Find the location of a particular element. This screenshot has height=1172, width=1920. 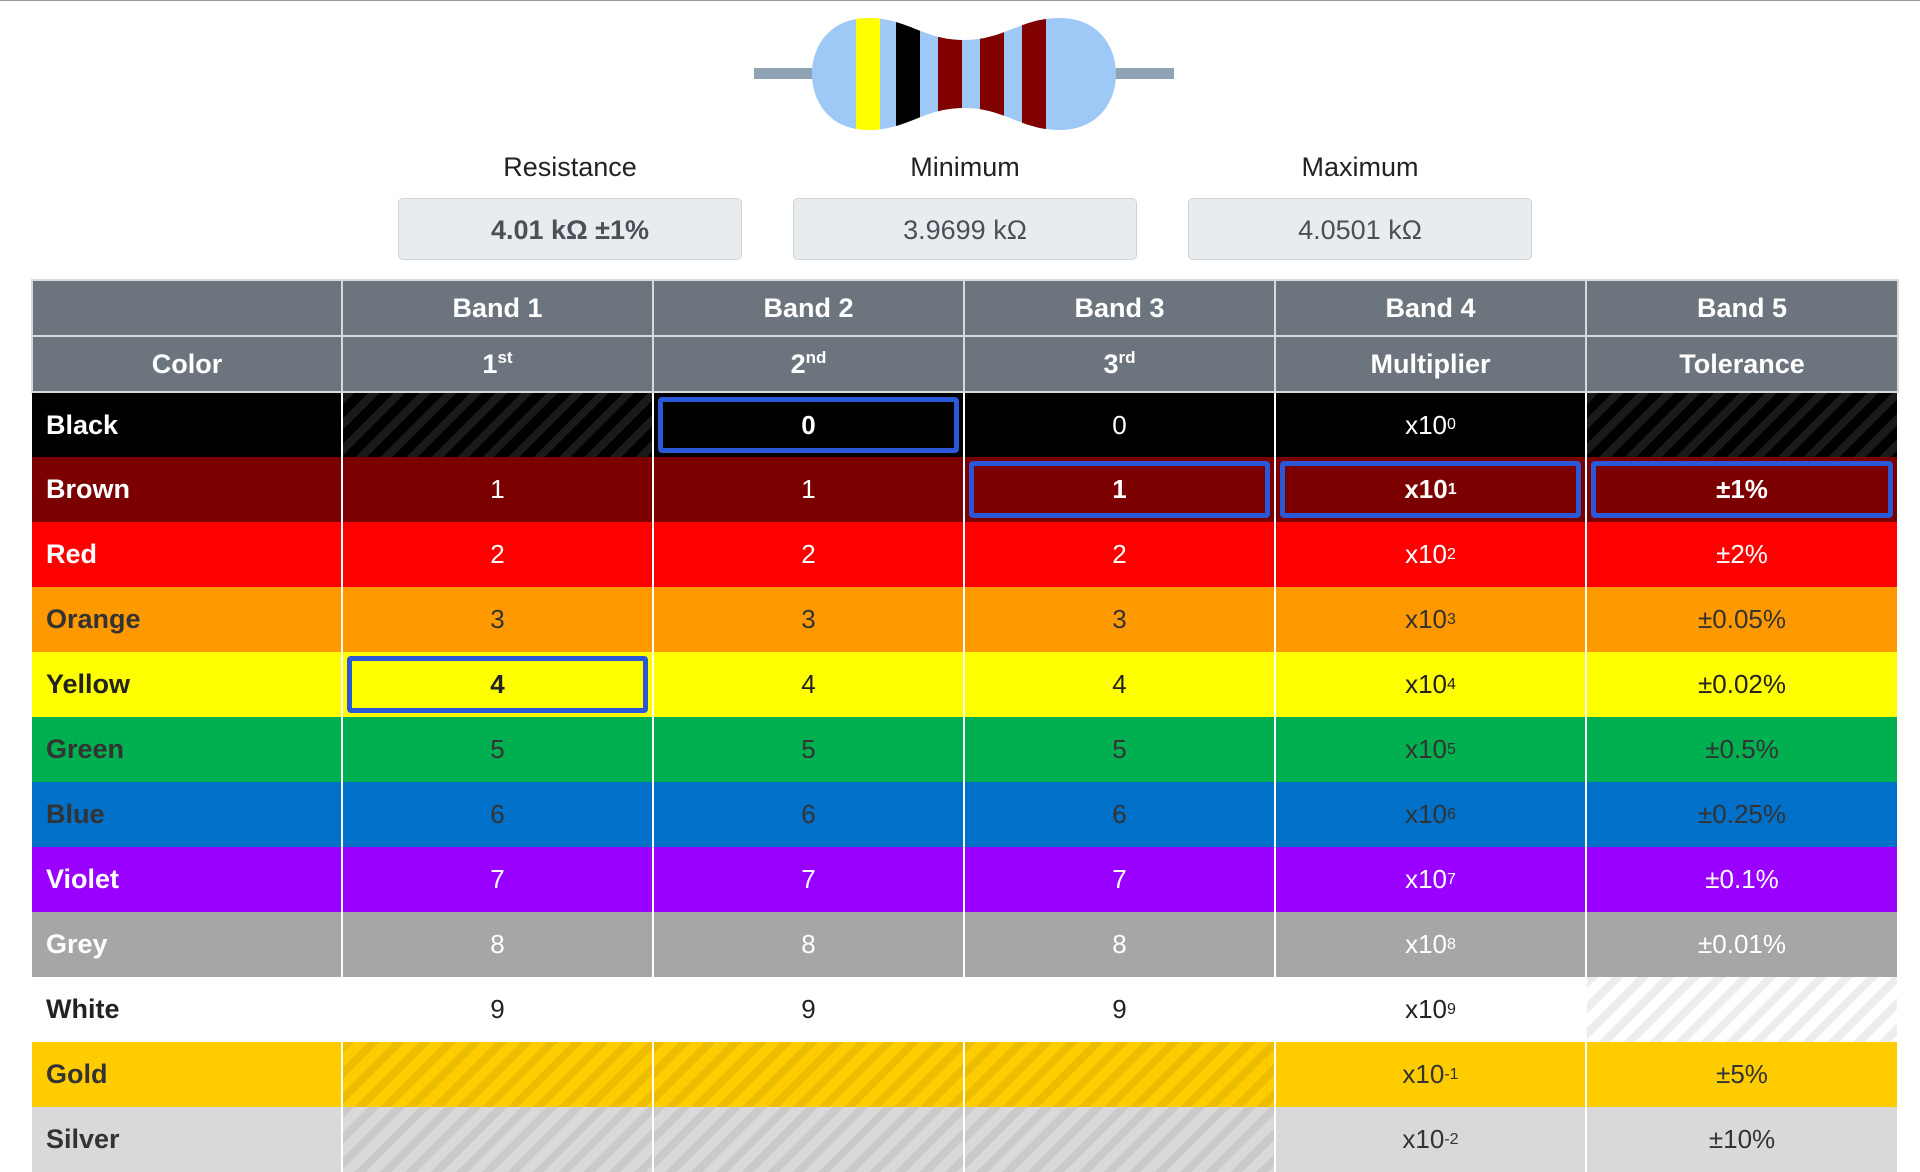

band-3-cell-white: 9 is located at coordinates (1120, 1009).